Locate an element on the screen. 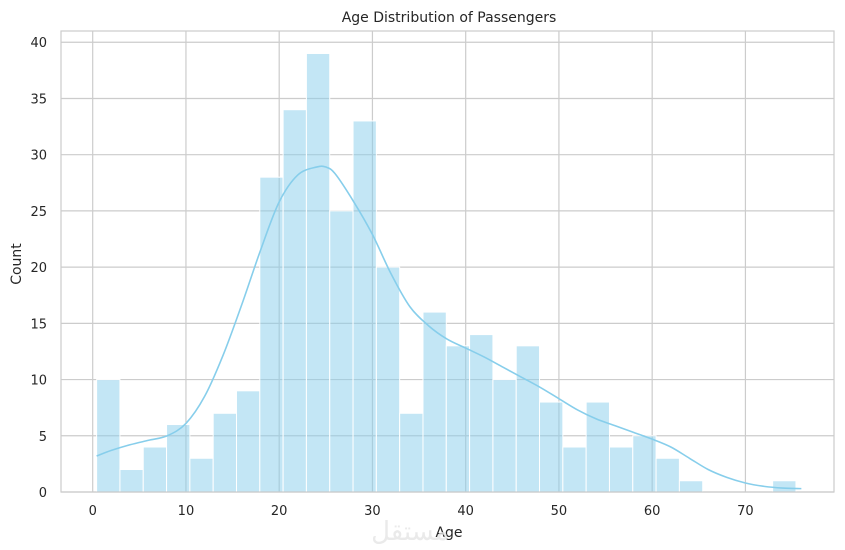 The height and width of the screenshot is (550, 845). y-tick-label: 30 is located at coordinates (38, 156).